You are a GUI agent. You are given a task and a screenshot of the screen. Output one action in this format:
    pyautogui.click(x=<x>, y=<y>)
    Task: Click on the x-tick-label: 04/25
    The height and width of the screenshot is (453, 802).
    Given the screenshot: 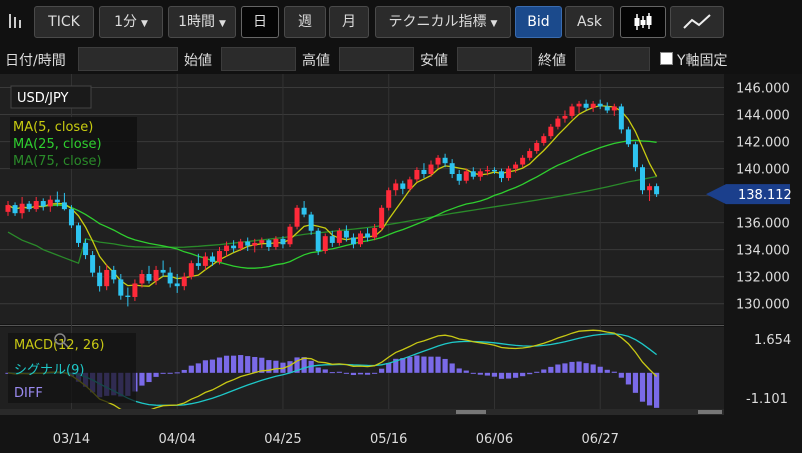 What is the action you would take?
    pyautogui.click(x=282, y=439)
    